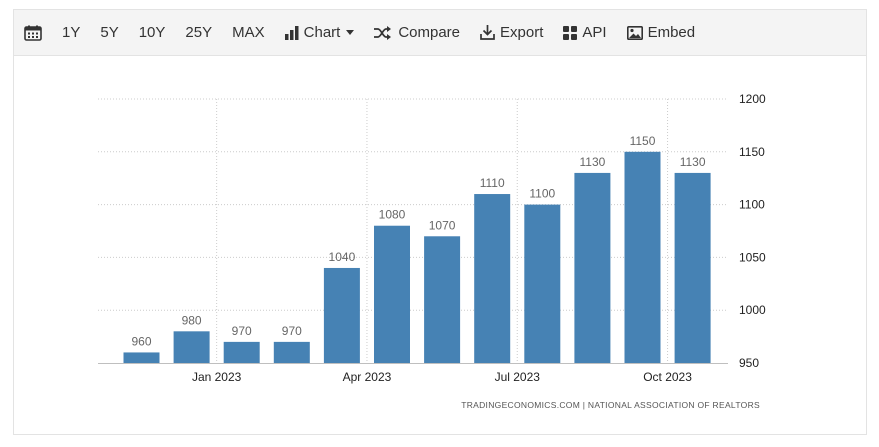 The height and width of the screenshot is (447, 879). I want to click on bar-data-label: 1040, so click(342, 257).